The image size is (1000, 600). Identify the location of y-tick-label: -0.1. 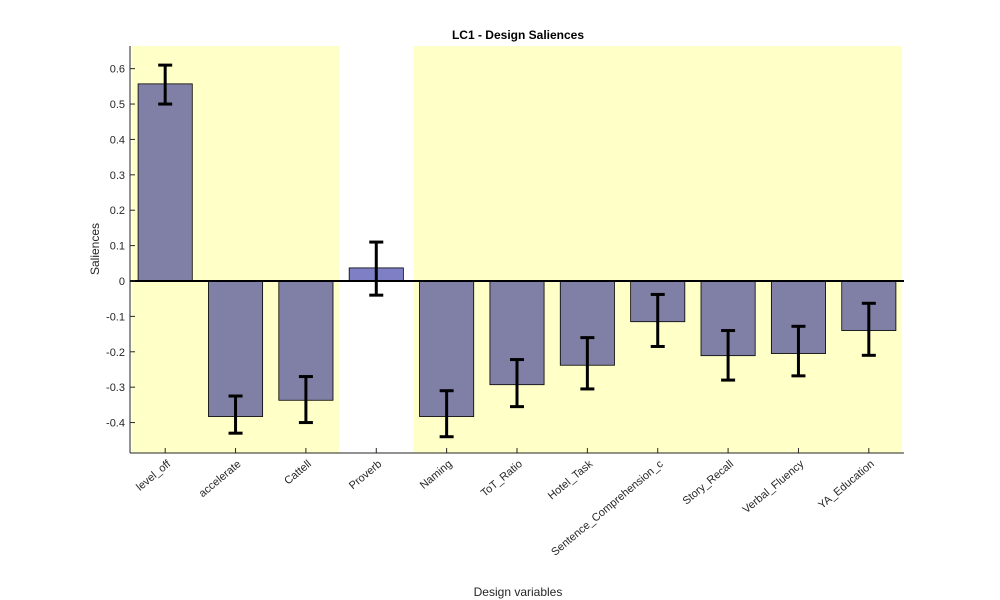
(115, 317).